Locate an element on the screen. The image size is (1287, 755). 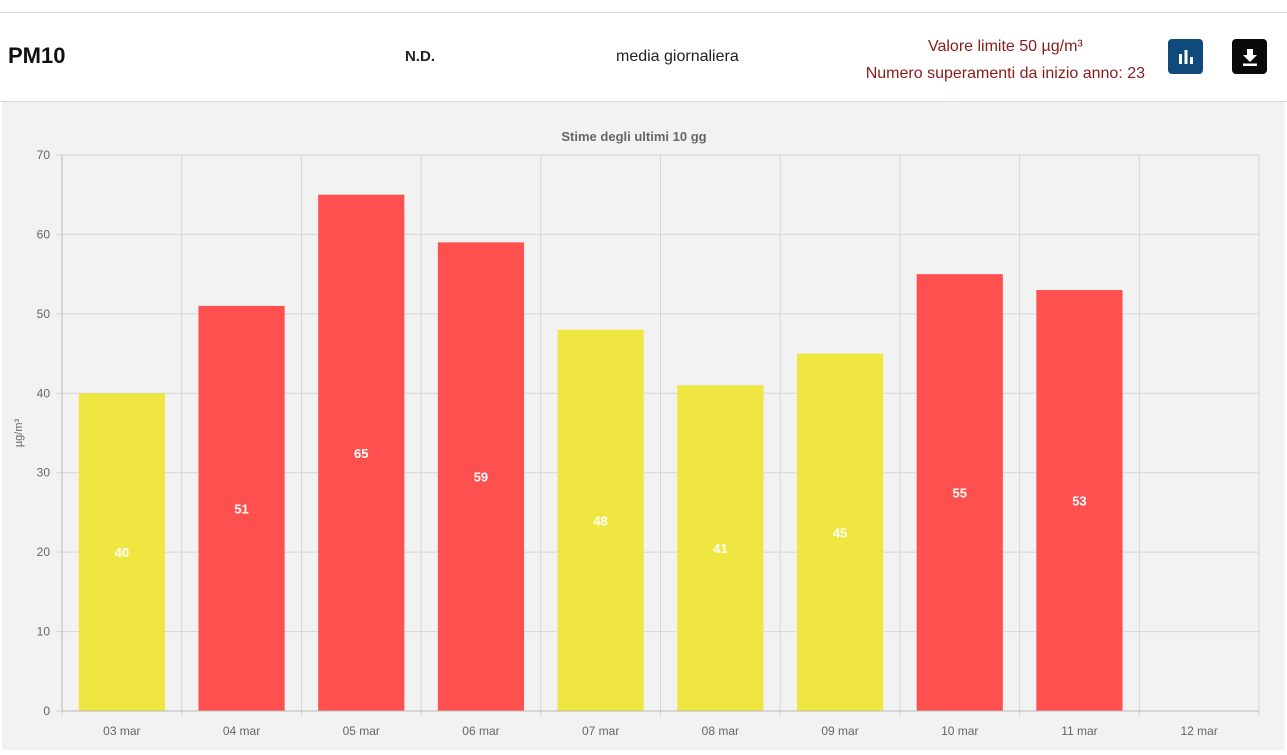
y-tick-label: 50 is located at coordinates (44, 314).